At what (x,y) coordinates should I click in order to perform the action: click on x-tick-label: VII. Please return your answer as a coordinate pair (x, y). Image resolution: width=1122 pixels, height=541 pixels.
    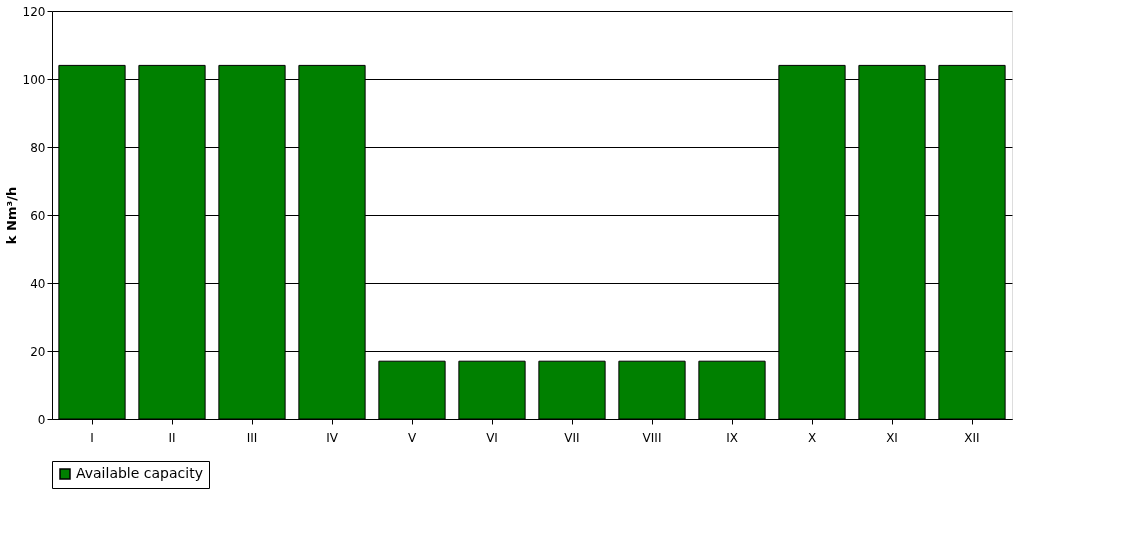
    Looking at the image, I should click on (572, 437).